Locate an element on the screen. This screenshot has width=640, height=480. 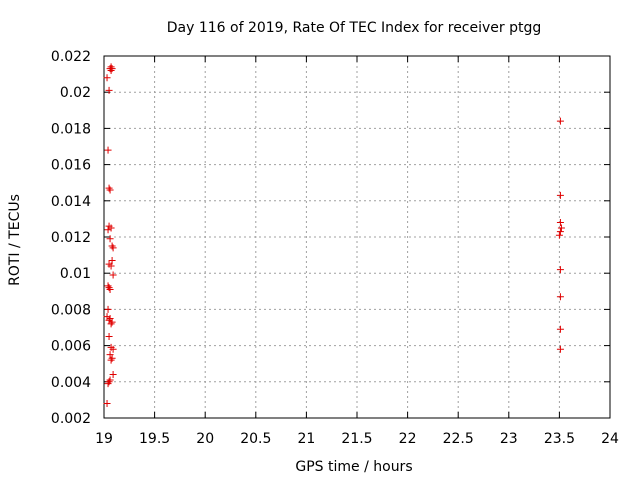
x-tick-label: 19 is located at coordinates (104, 439).